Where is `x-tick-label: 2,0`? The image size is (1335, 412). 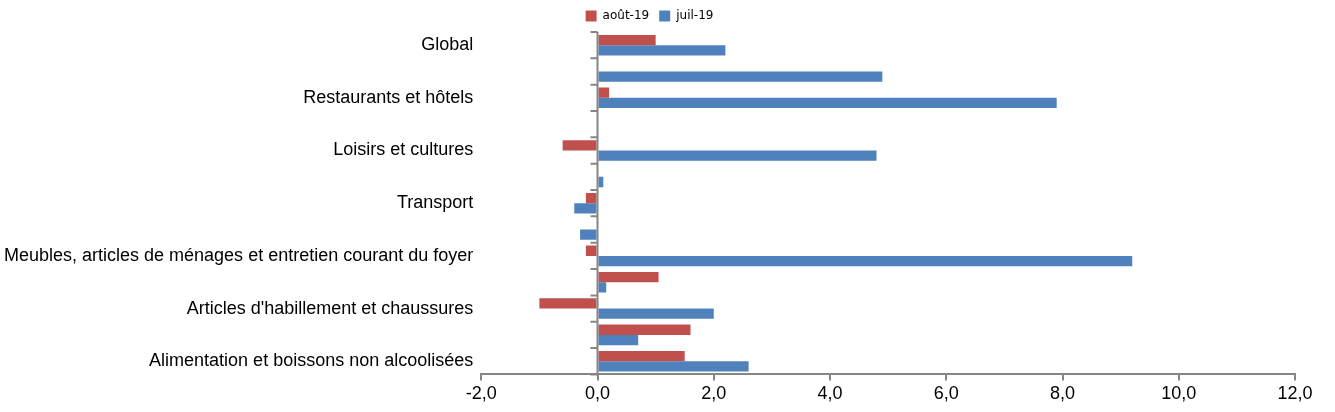 x-tick-label: 2,0 is located at coordinates (714, 393).